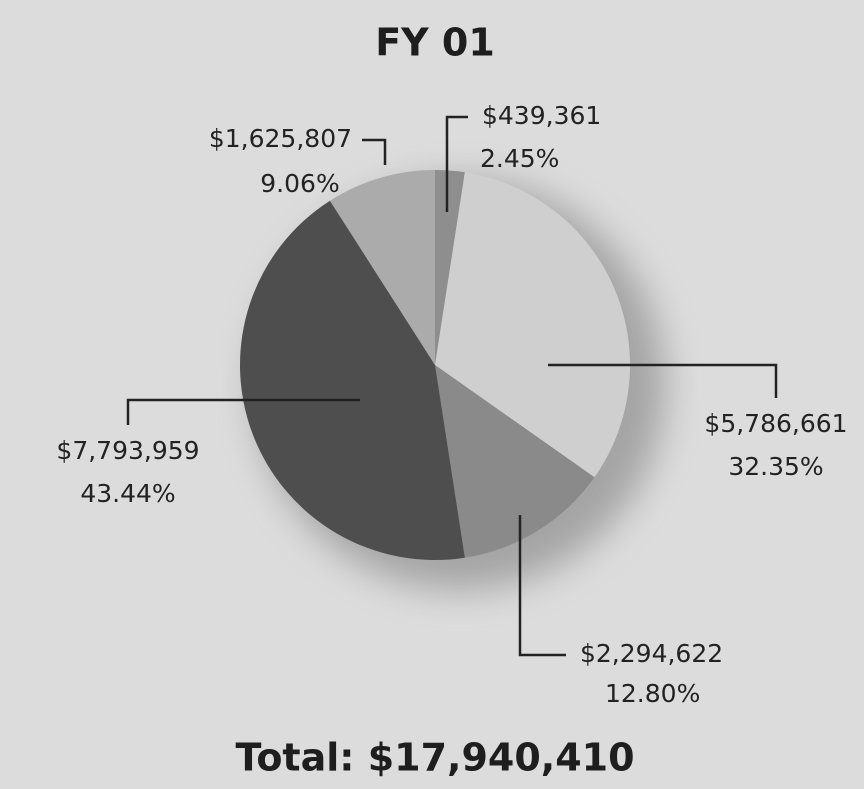 This screenshot has width=864, height=789. What do you see at coordinates (519, 158) in the screenshot?
I see `percent-label: 2.45%` at bounding box center [519, 158].